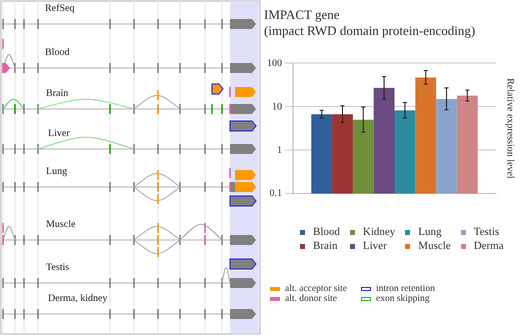 Image resolution: width=520 pixels, height=336 pixels. Describe the element at coordinates (58, 267) in the screenshot. I see `text: Testis` at that location.